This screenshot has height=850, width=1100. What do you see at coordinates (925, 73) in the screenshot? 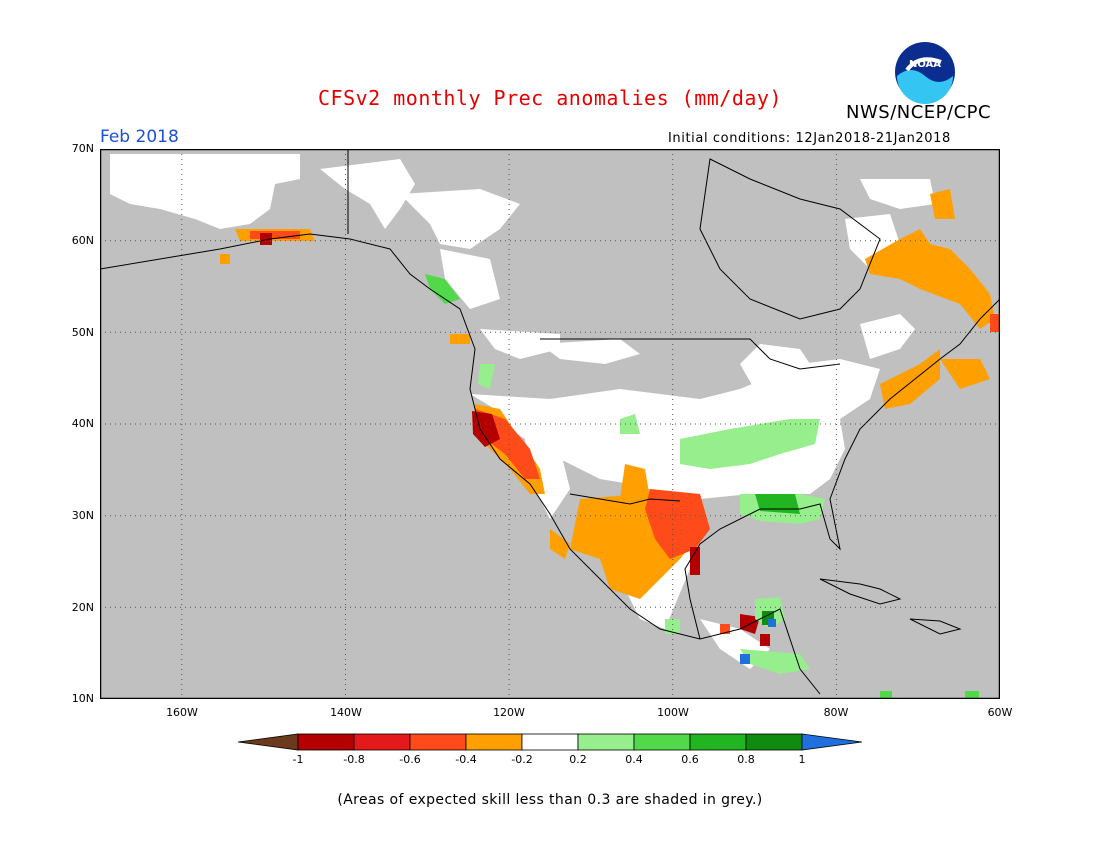
I see `noaa-logo: NOAA` at bounding box center [925, 73].